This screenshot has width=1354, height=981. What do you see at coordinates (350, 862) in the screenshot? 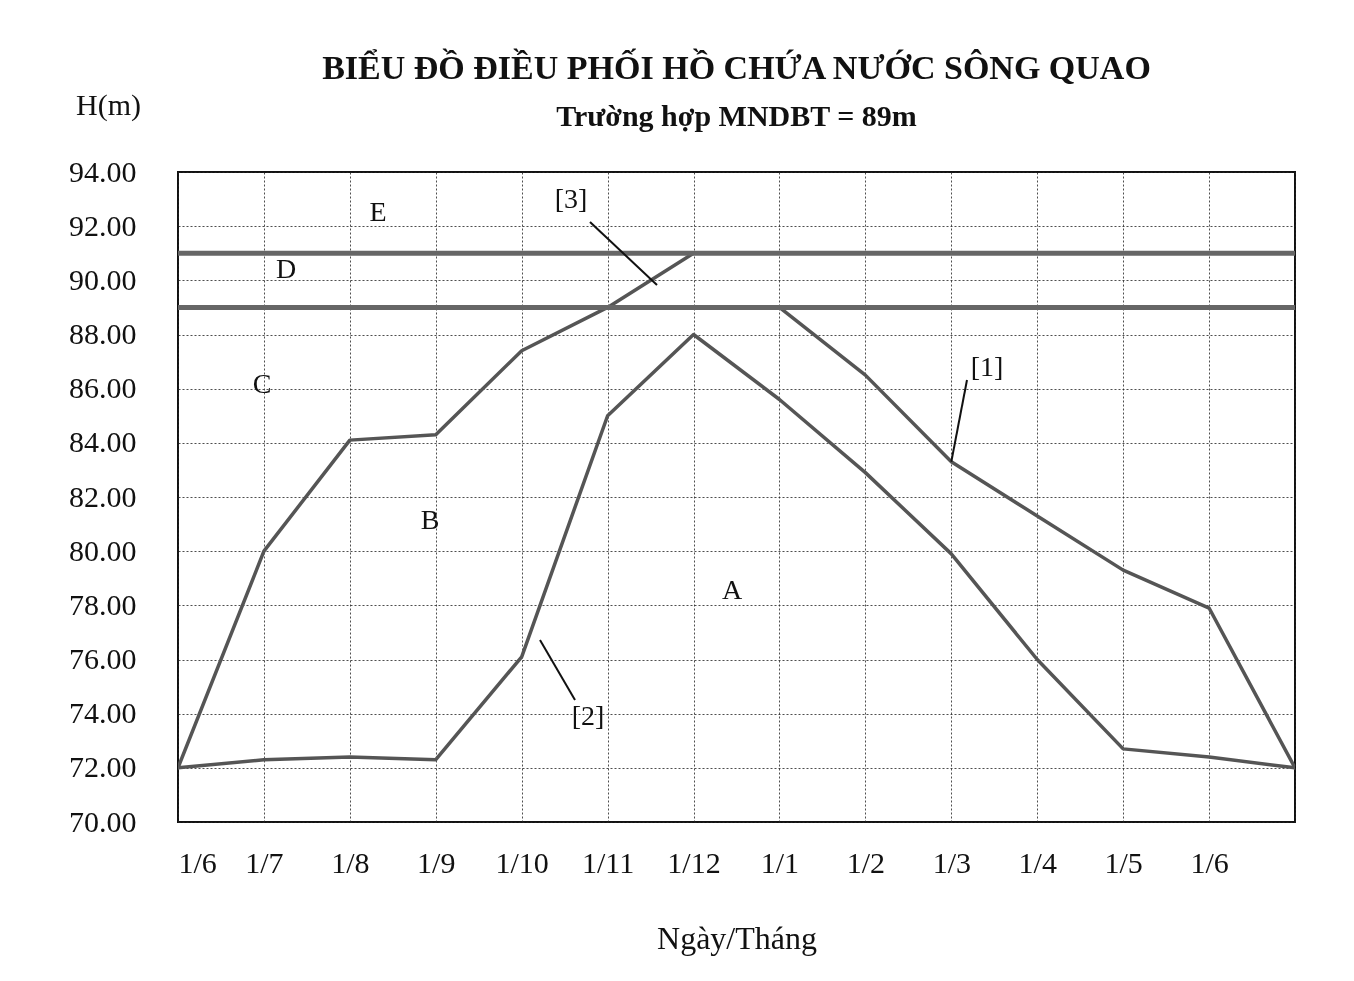
I see `x-tick-label: 1/8` at bounding box center [350, 862].